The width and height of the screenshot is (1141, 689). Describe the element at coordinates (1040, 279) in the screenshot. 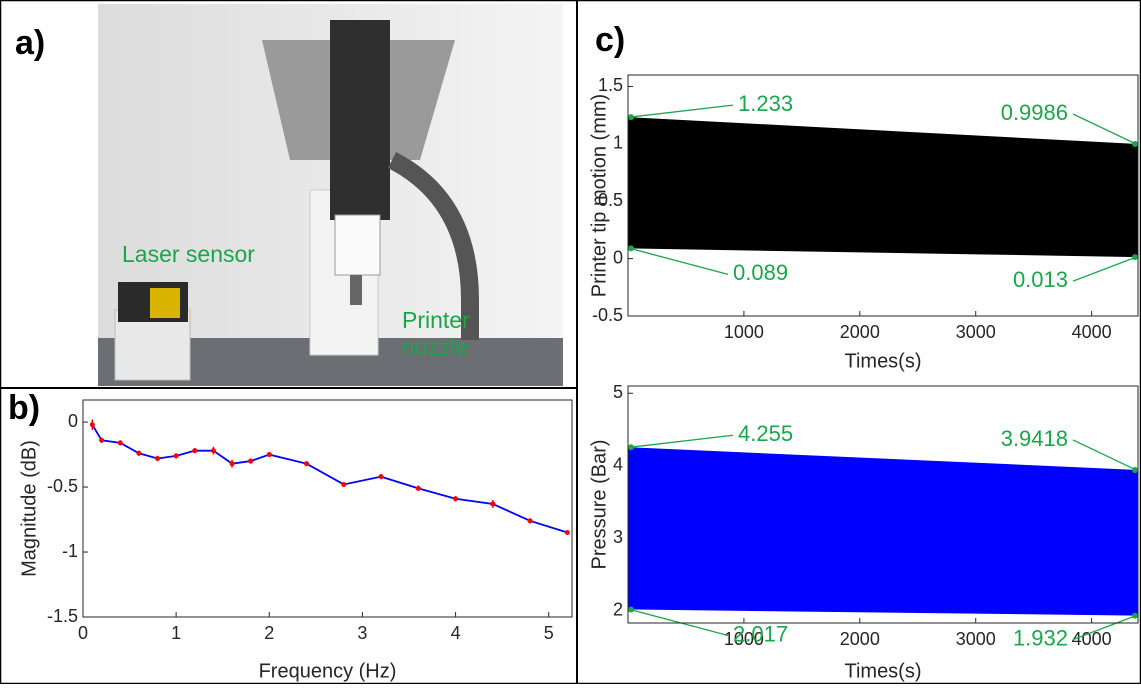

I see `annotation: 0.013` at that location.